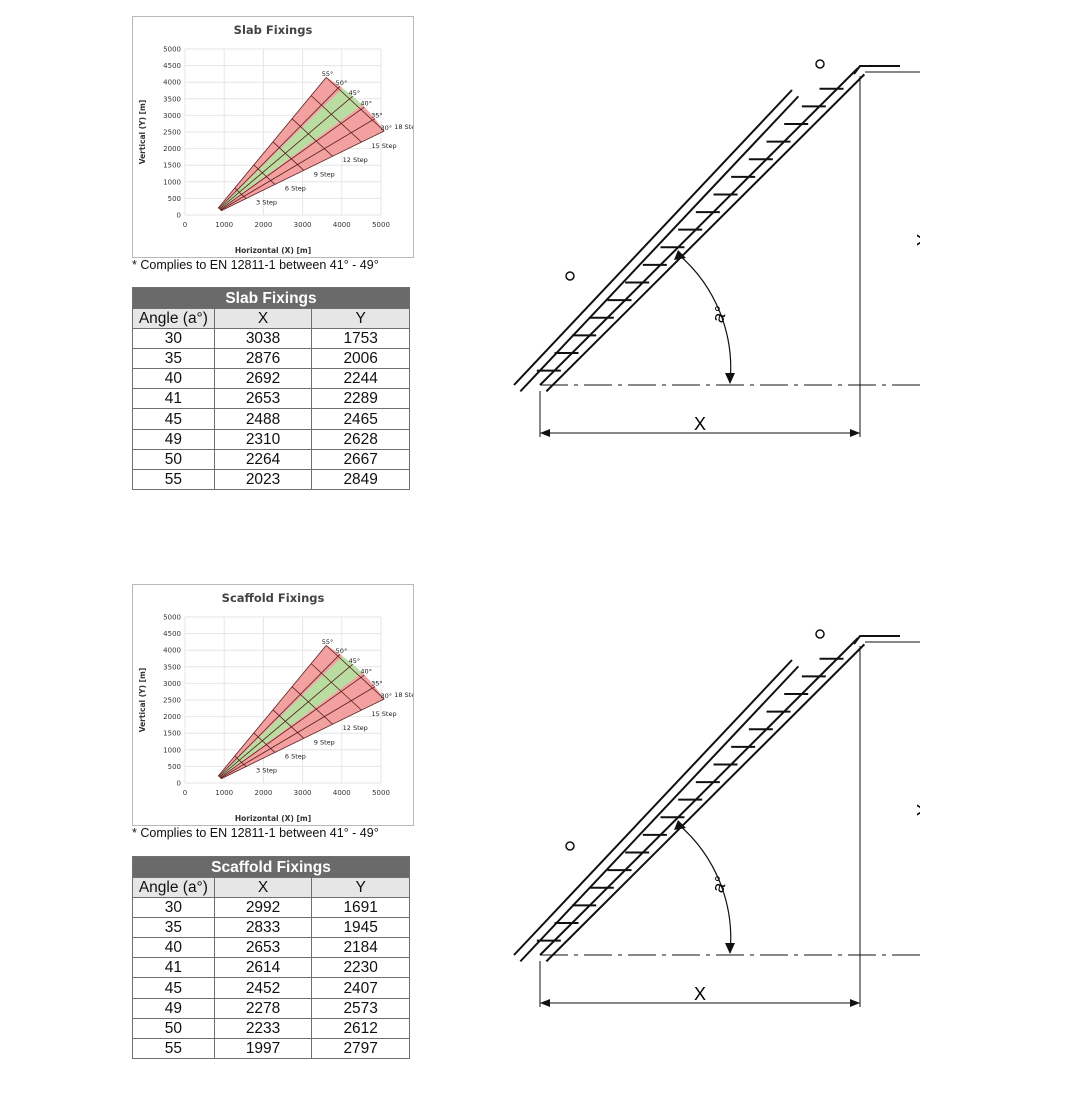  Describe the element at coordinates (263, 1048) in the screenshot. I see `cell-x: 1997` at that location.